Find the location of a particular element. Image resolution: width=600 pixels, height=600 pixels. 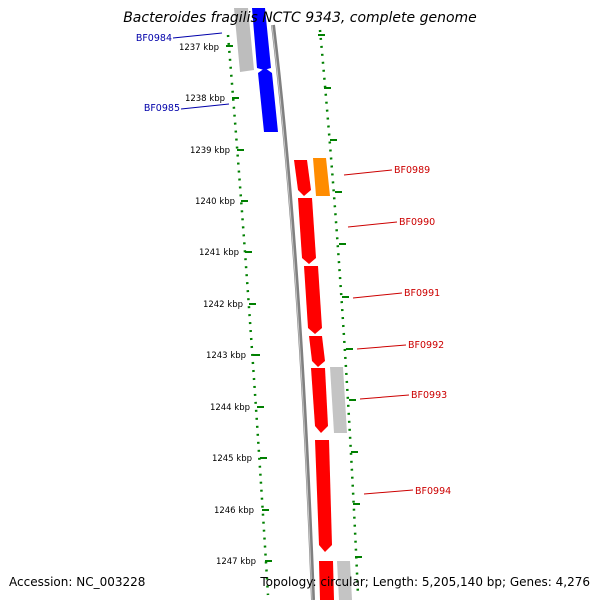

leader-line-bf0989 is located at coordinates (368, 172).